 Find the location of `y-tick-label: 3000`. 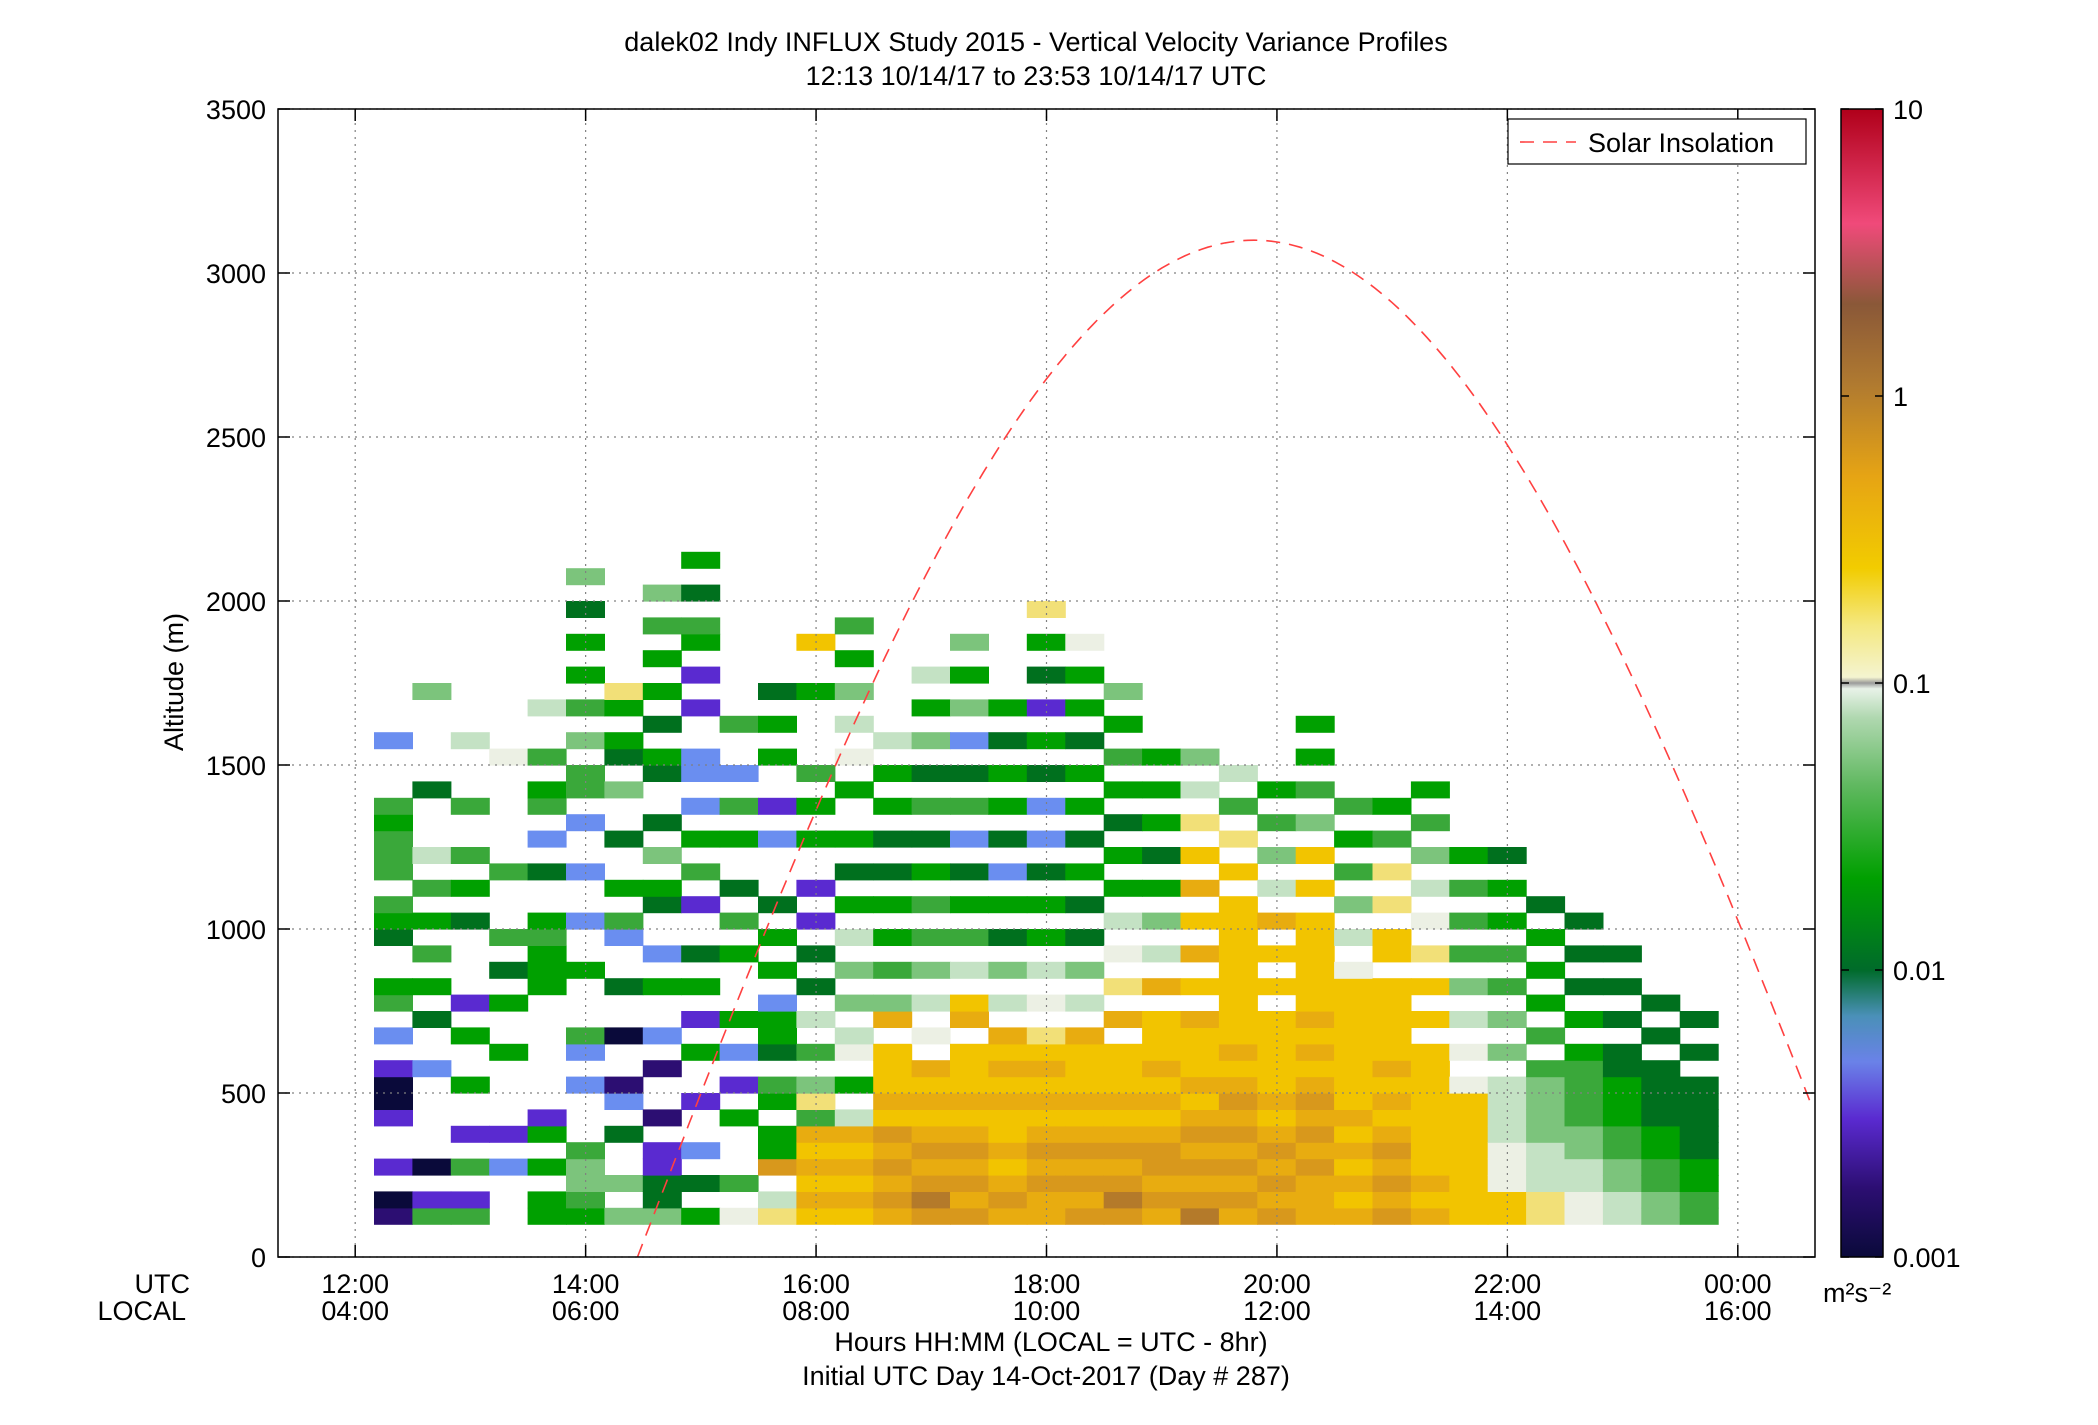

y-tick-label: 3000 is located at coordinates (236, 274).